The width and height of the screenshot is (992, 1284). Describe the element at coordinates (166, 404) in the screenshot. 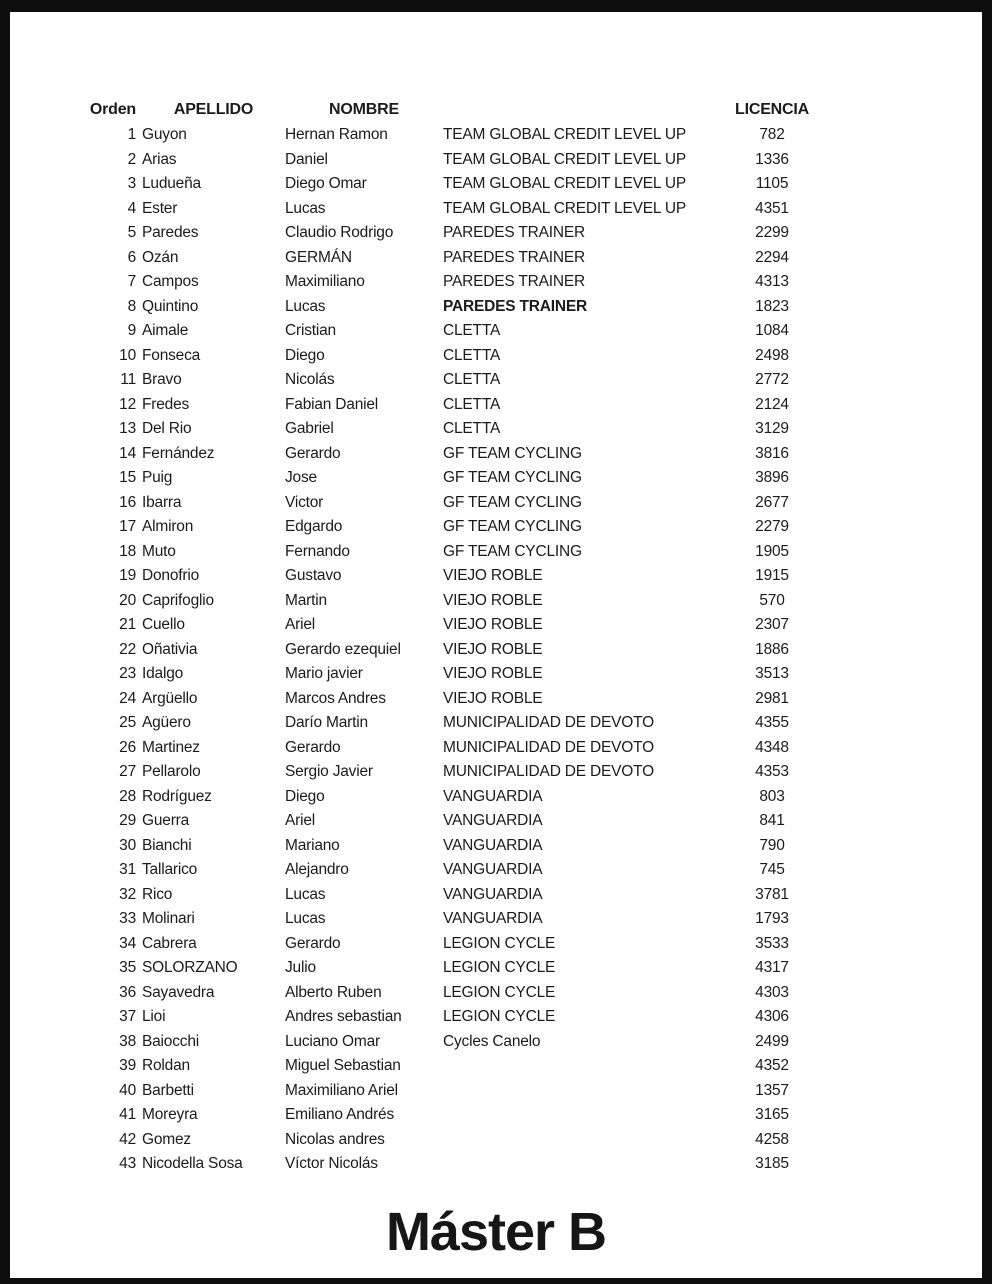

I see `cell-apellido: Fredes` at that location.